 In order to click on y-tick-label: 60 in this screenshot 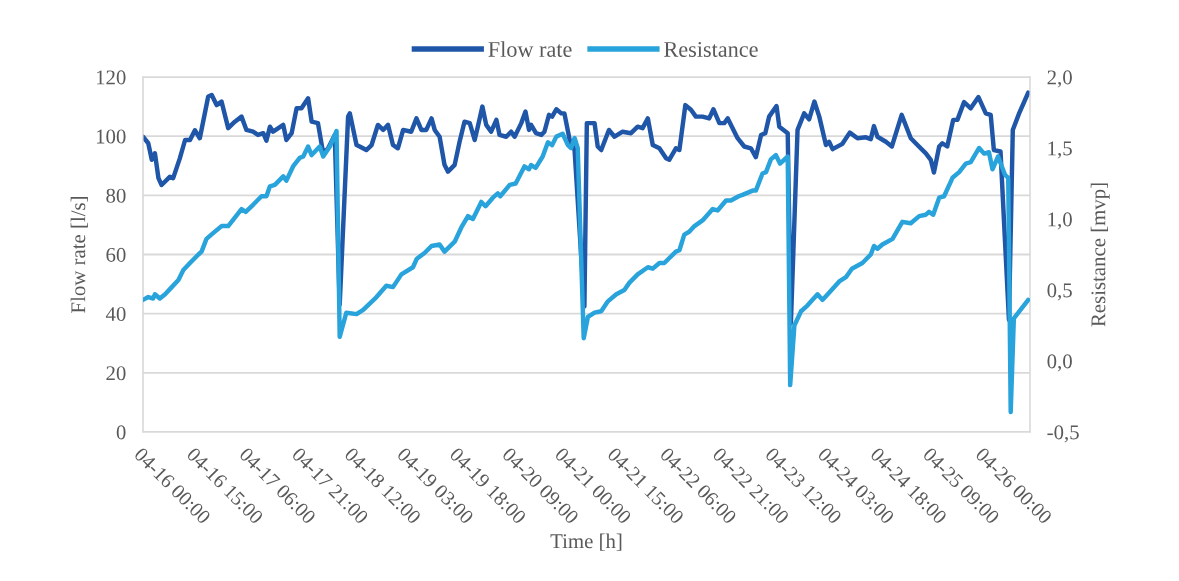, I will do `click(116, 254)`.